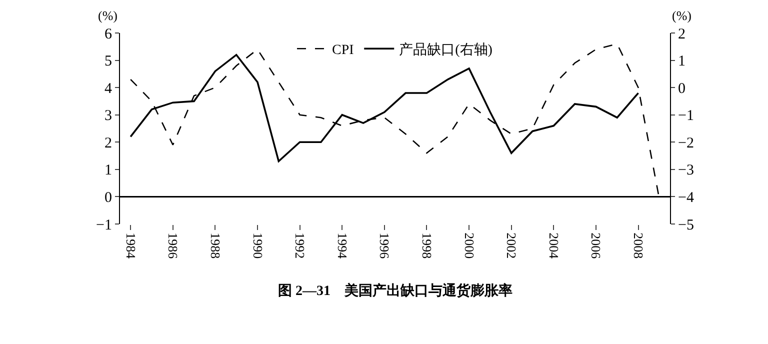  I want to click on x-tick-label: 1984, so click(130, 246).